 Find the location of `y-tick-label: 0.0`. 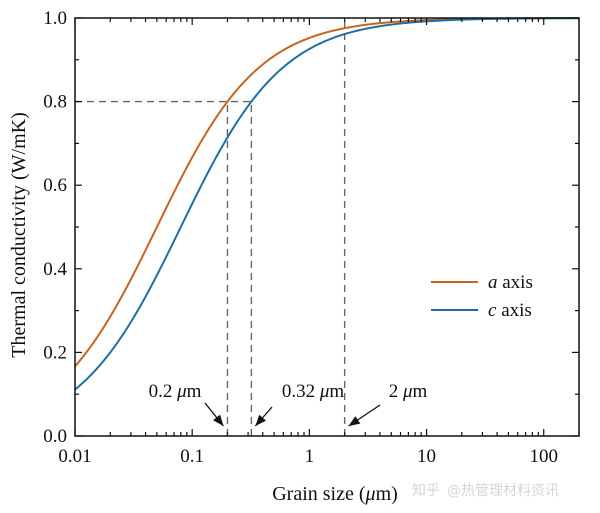

y-tick-label: 0.0 is located at coordinates (55, 436).